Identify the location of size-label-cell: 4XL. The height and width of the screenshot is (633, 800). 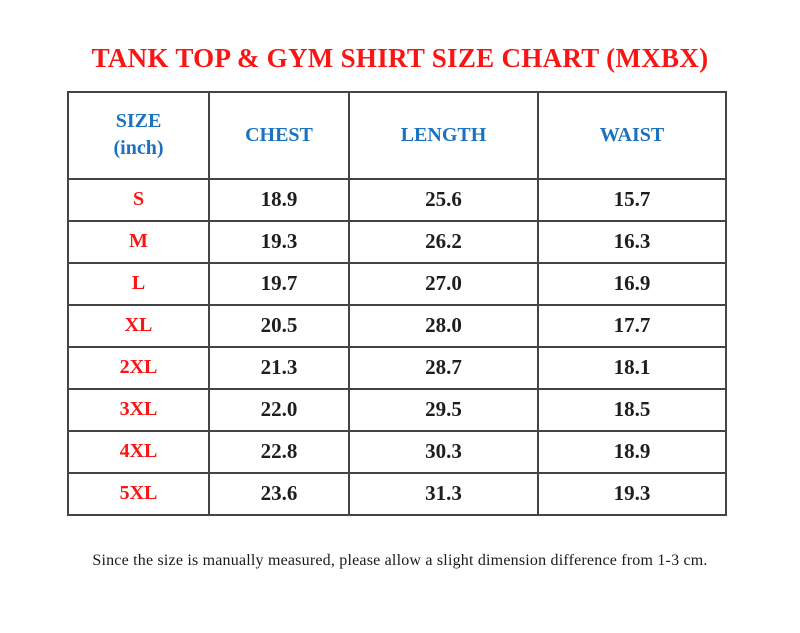
(138, 451).